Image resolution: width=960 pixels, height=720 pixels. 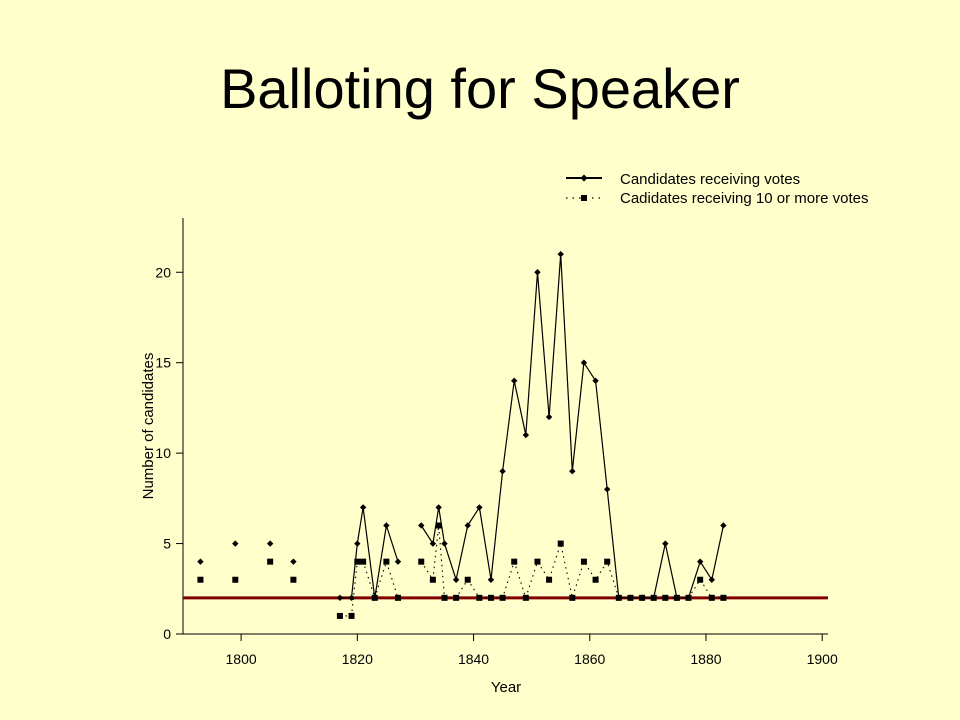 I want to click on x-axis-label: Year, so click(x=506, y=687).